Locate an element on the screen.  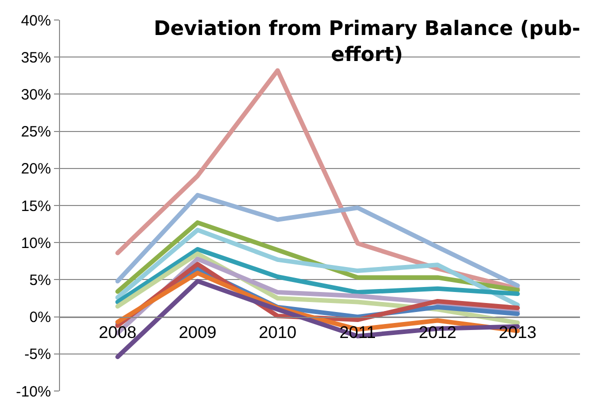
y-tick-label: 30% is located at coordinates (35, 95).